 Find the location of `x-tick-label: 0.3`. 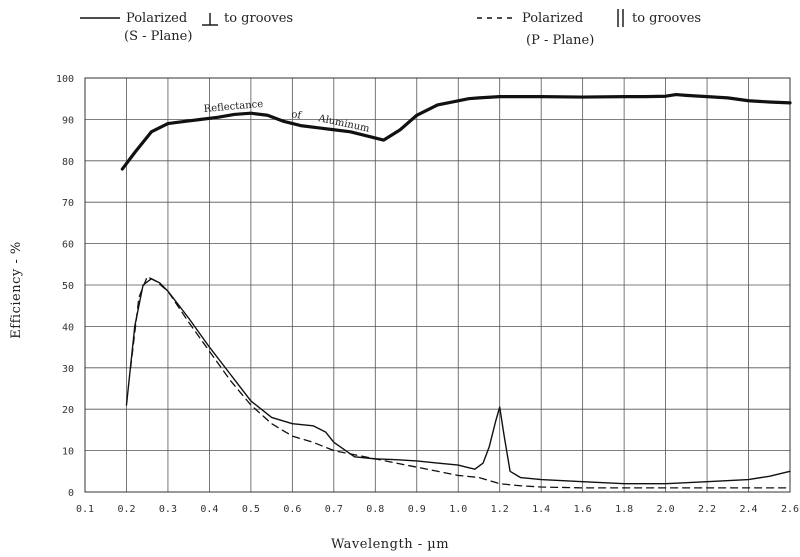

x-tick-label: 0.3 is located at coordinates (168, 509).